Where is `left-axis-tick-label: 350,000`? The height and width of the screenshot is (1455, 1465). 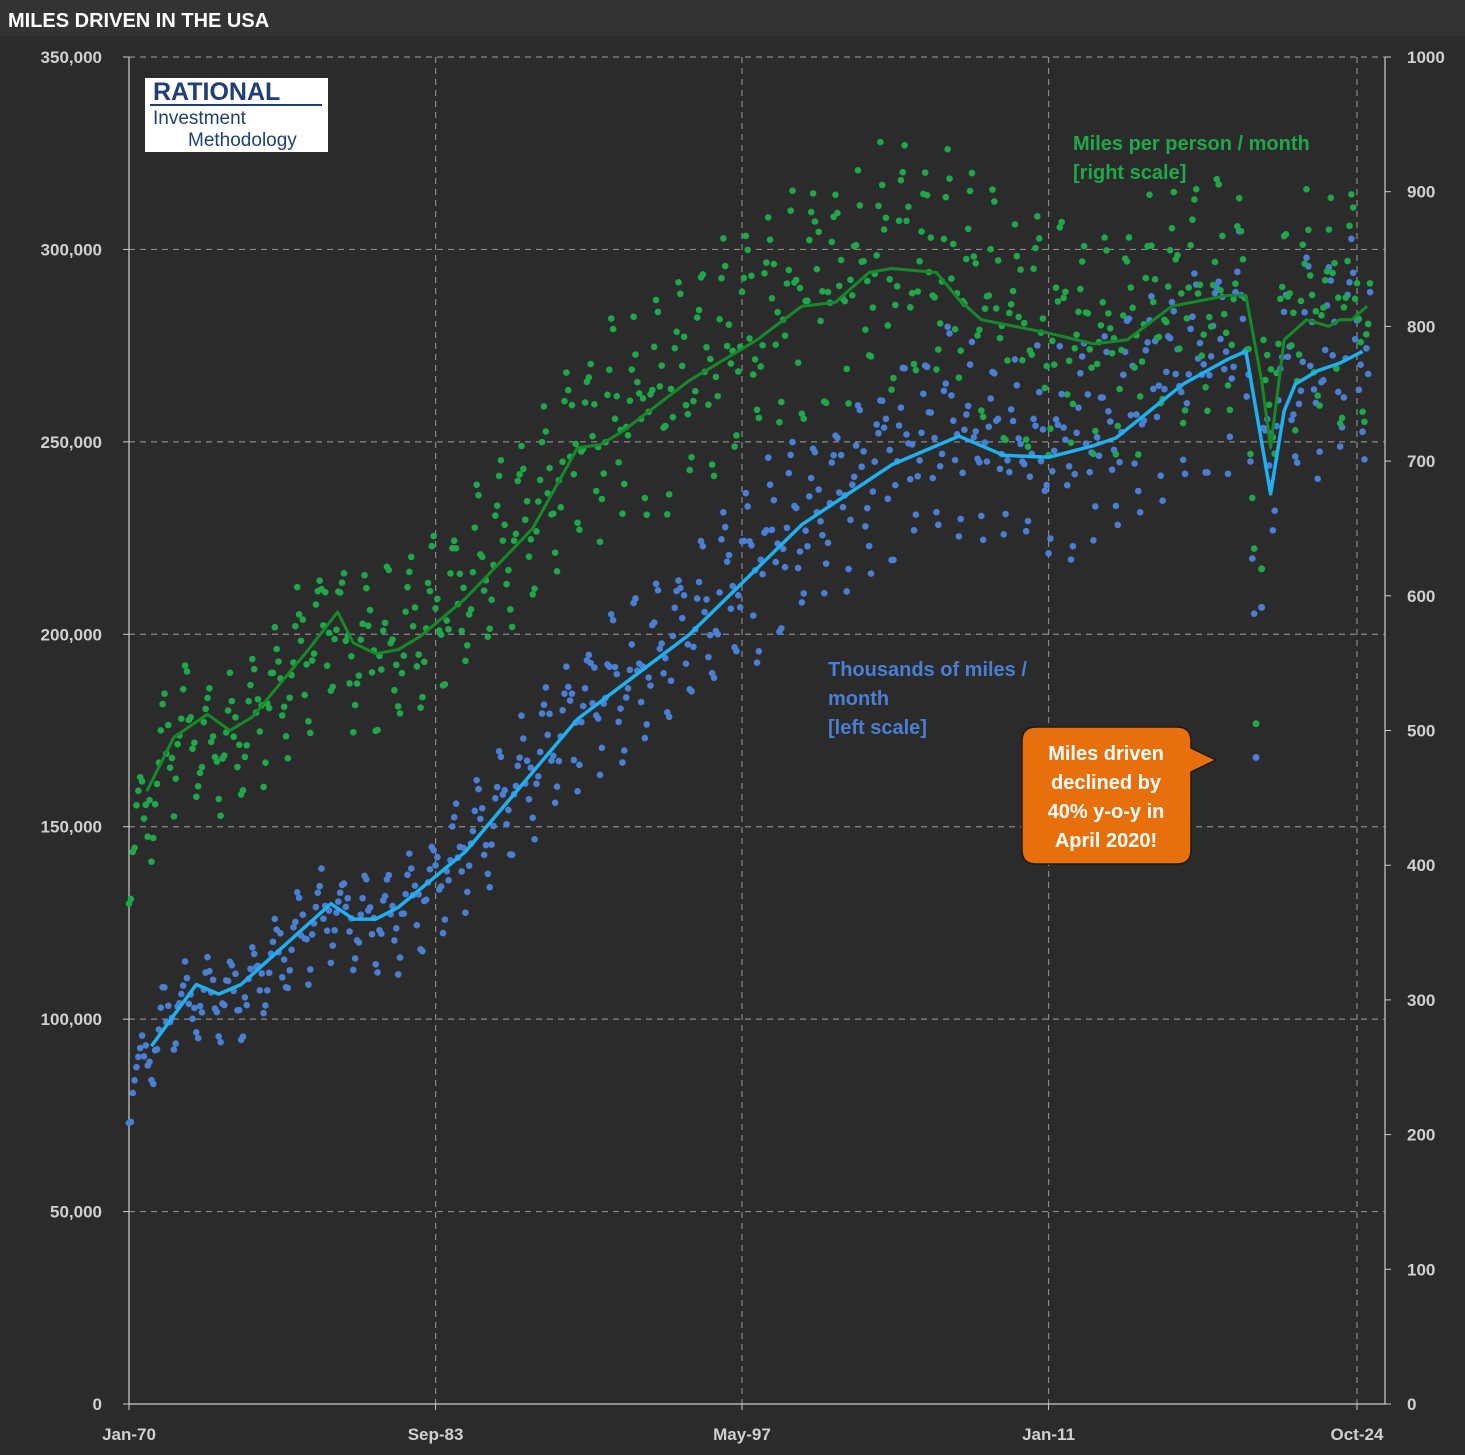 left-axis-tick-label: 350,000 is located at coordinates (71, 57).